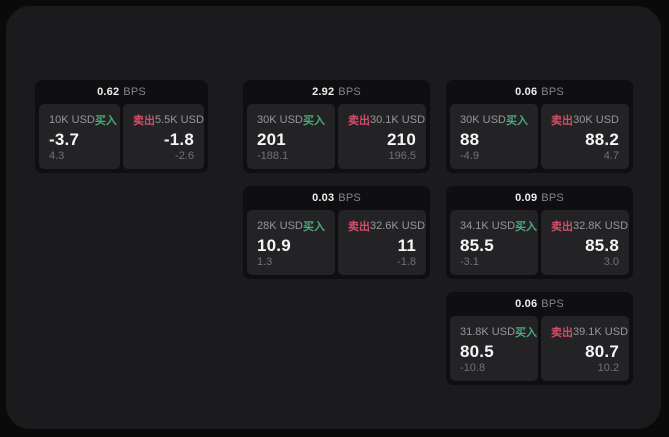 The height and width of the screenshot is (437, 669). Describe the element at coordinates (494, 136) in the screenshot. I see `buy-panel: 30K USD 买入 88 -4.9` at that location.